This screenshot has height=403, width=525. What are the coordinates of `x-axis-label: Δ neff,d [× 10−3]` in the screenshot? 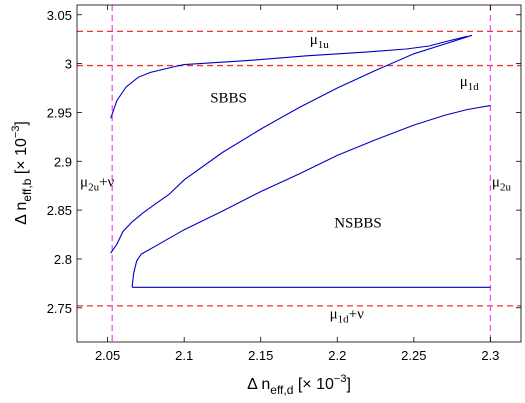 It's located at (299, 385).